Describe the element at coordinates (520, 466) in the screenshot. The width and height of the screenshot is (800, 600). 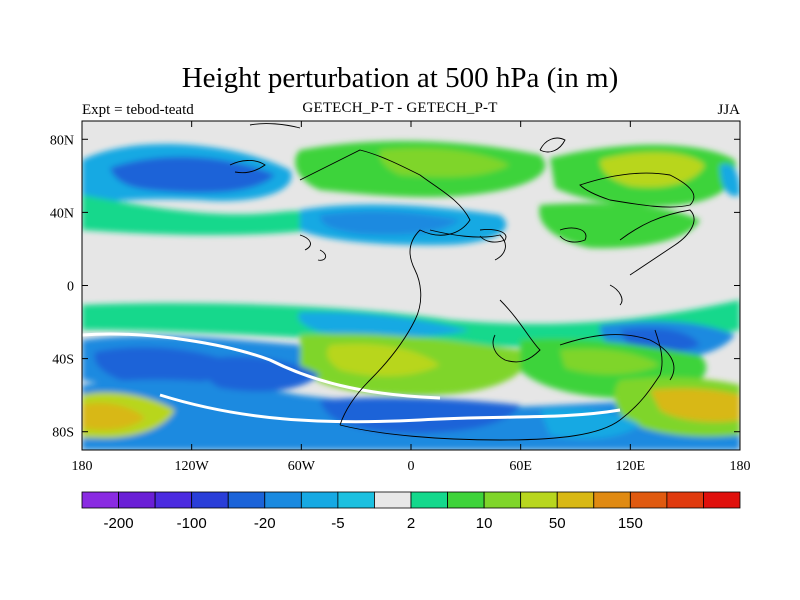
I see `x-tick-label: 60E` at that location.